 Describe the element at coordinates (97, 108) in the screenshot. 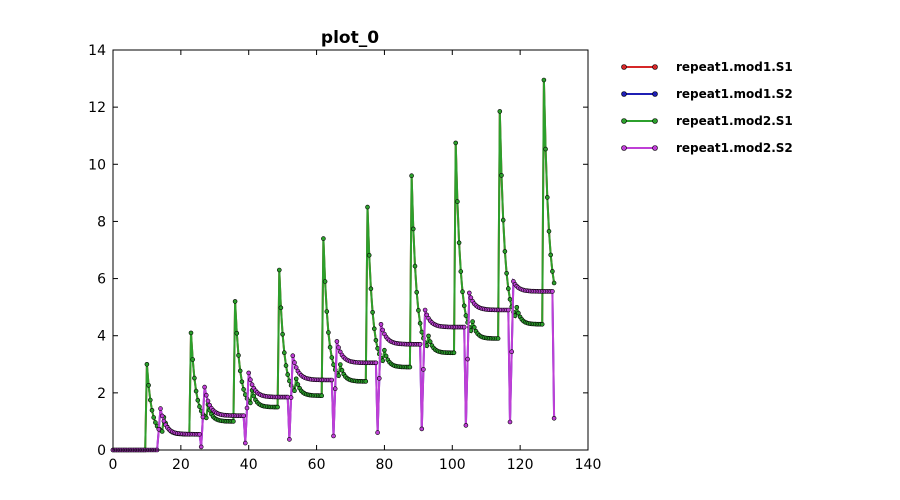

I see `y-tick-label: 12` at that location.